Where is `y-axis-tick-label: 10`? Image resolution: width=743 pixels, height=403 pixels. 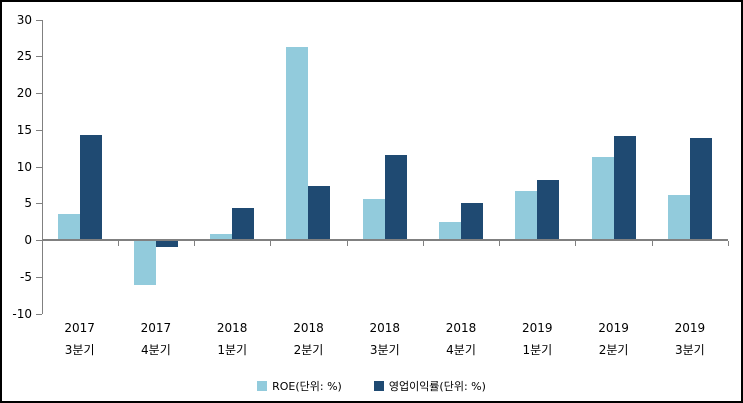
y-axis-tick-label: 10 is located at coordinates (24, 166).